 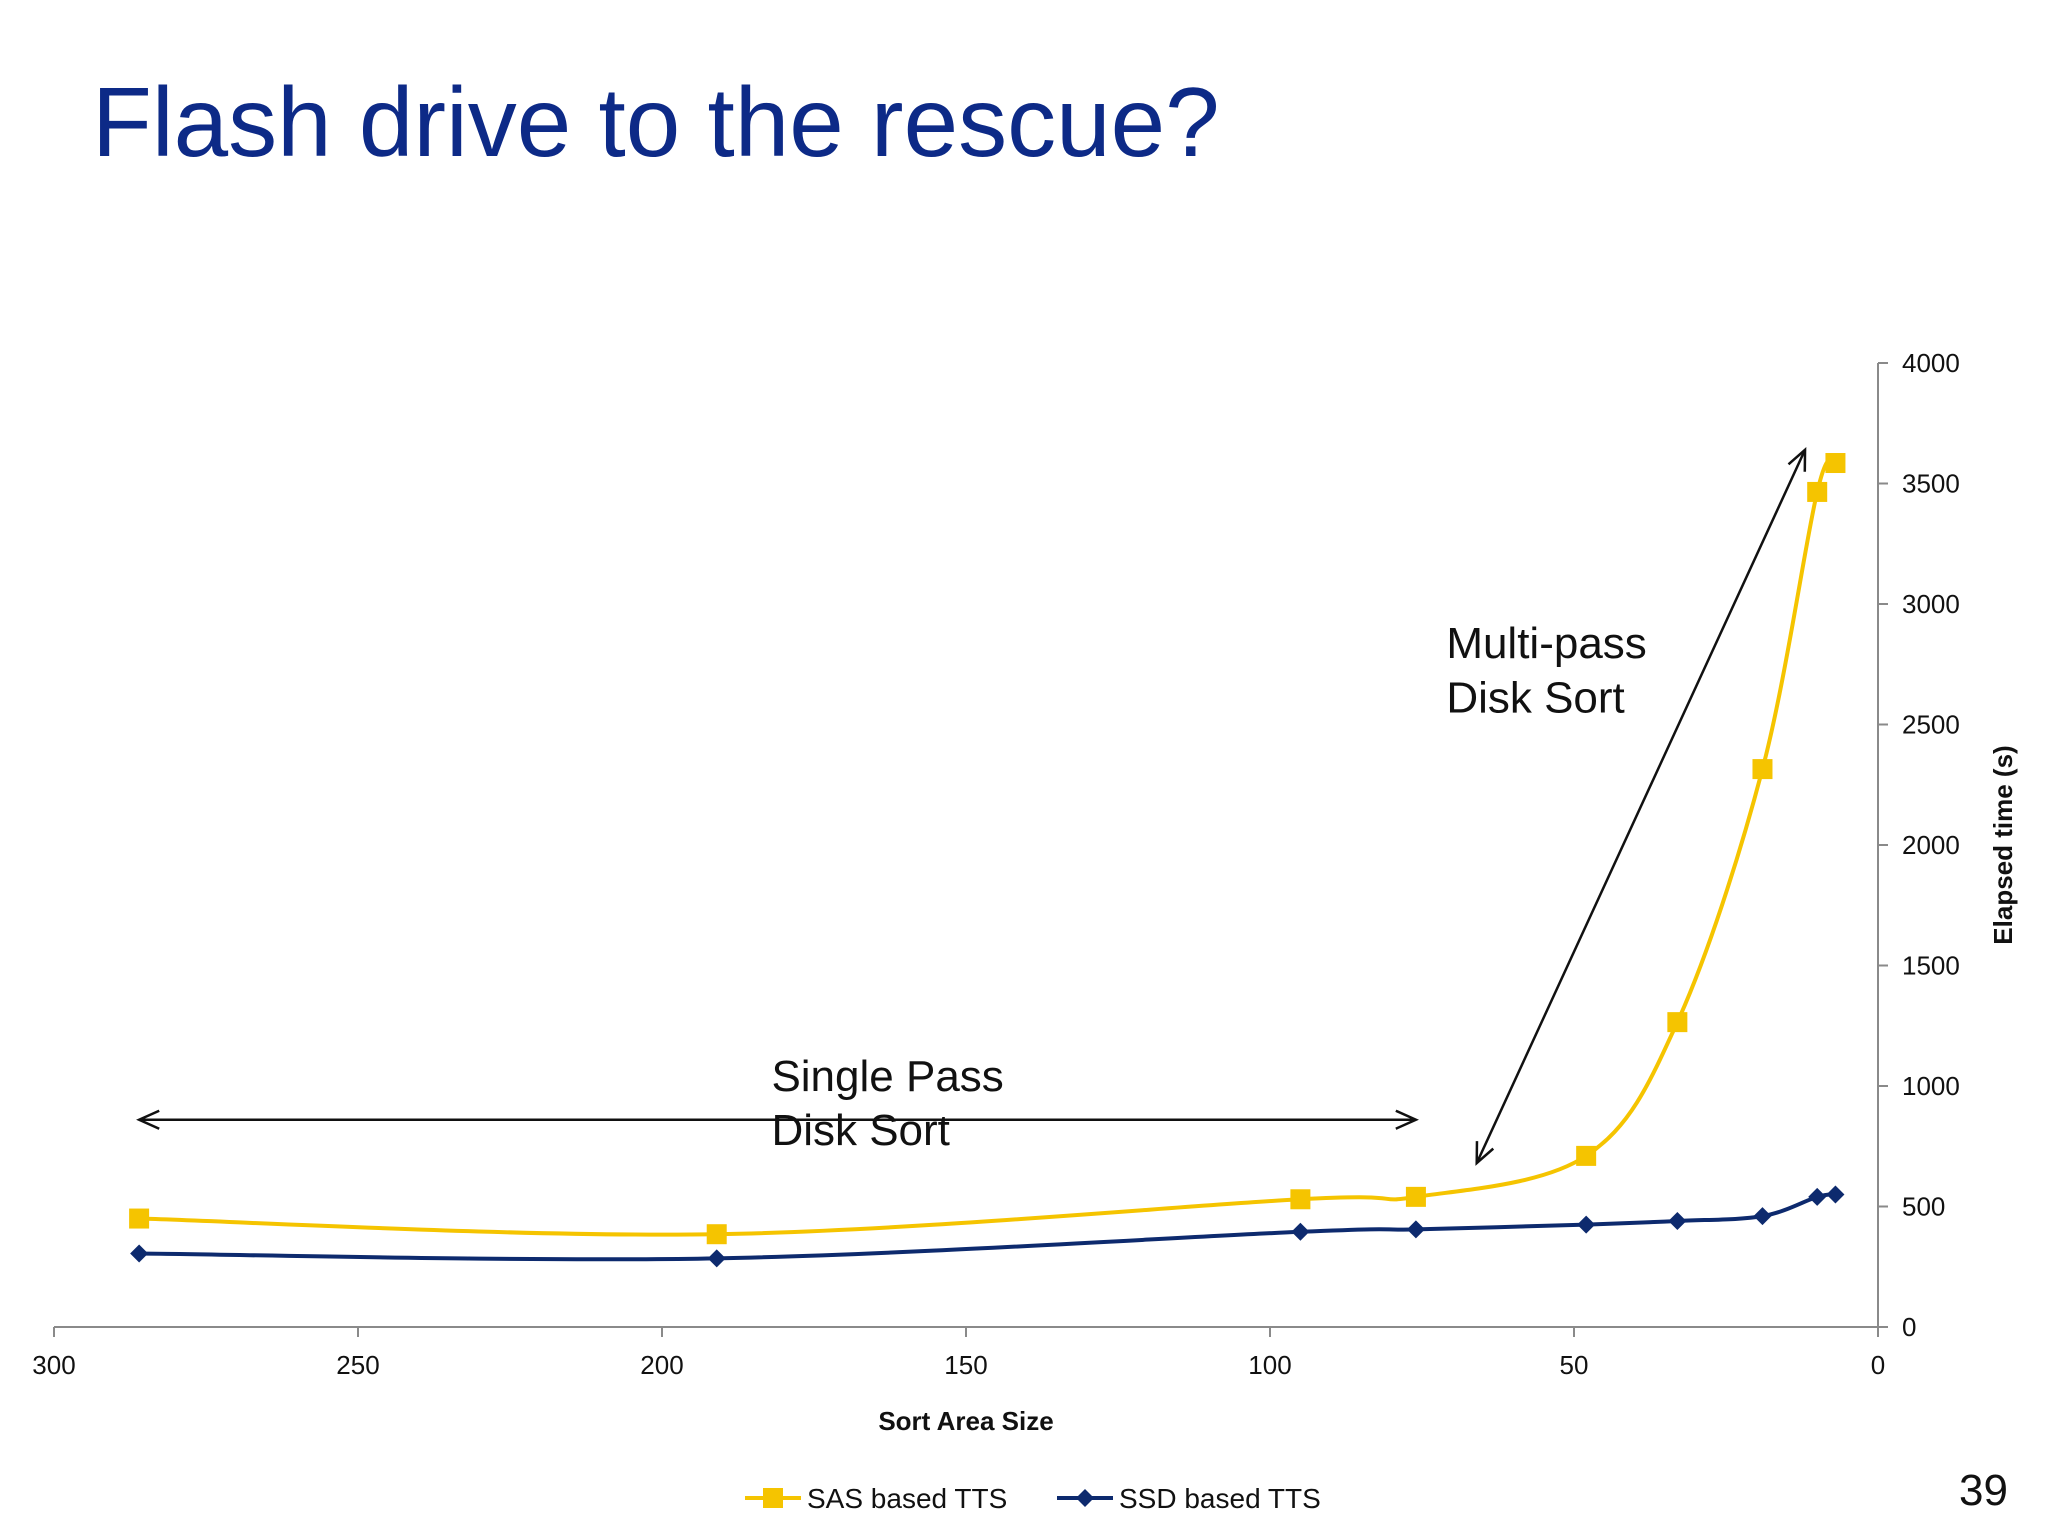 I want to click on y-tick-label: 3000, so click(x=1931, y=604).